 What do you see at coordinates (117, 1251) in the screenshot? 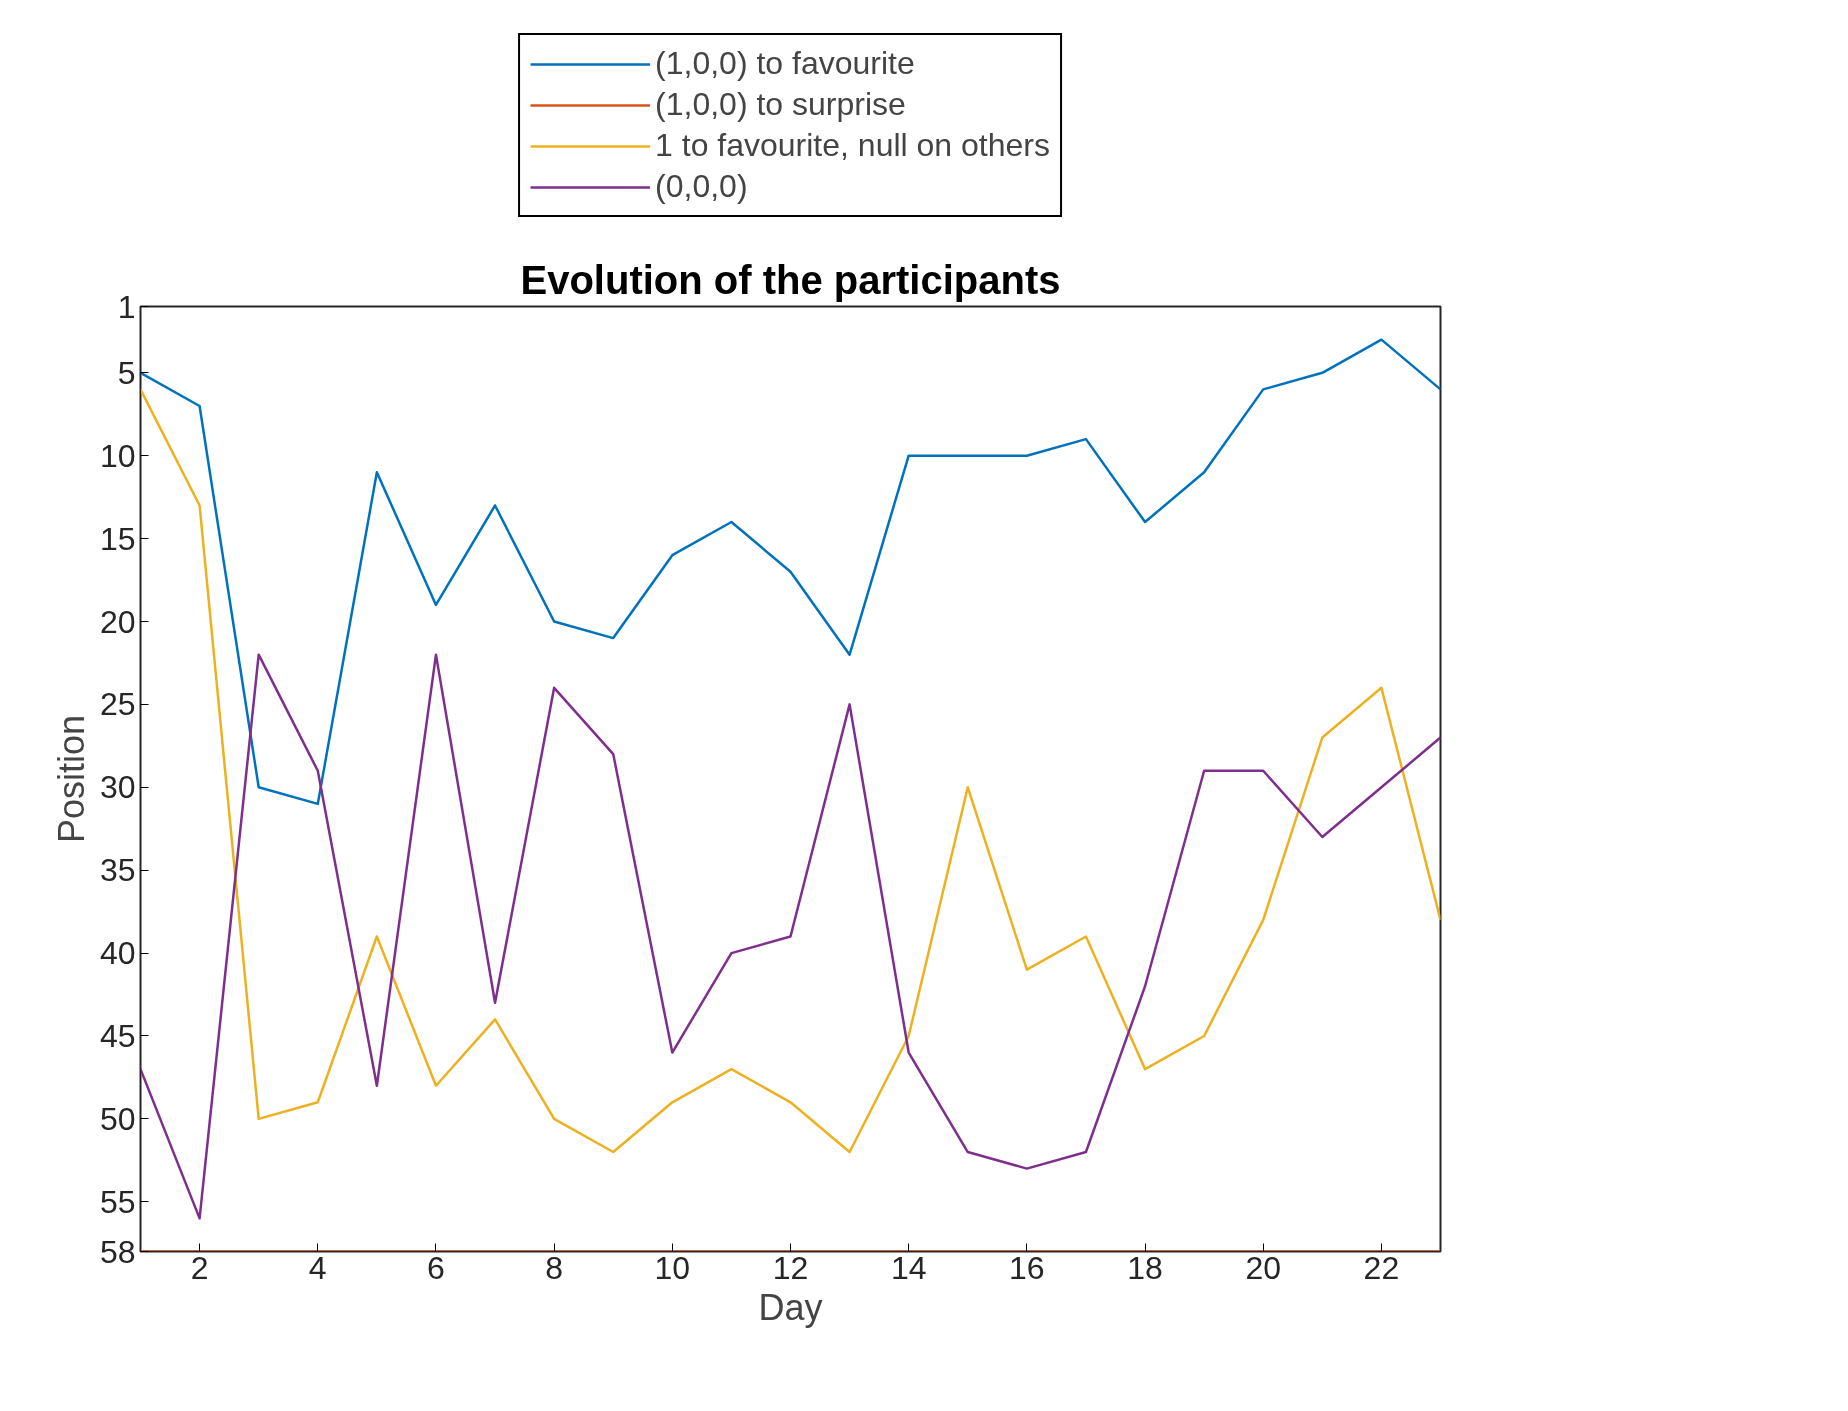
I see `y-tick-label: 58` at bounding box center [117, 1251].